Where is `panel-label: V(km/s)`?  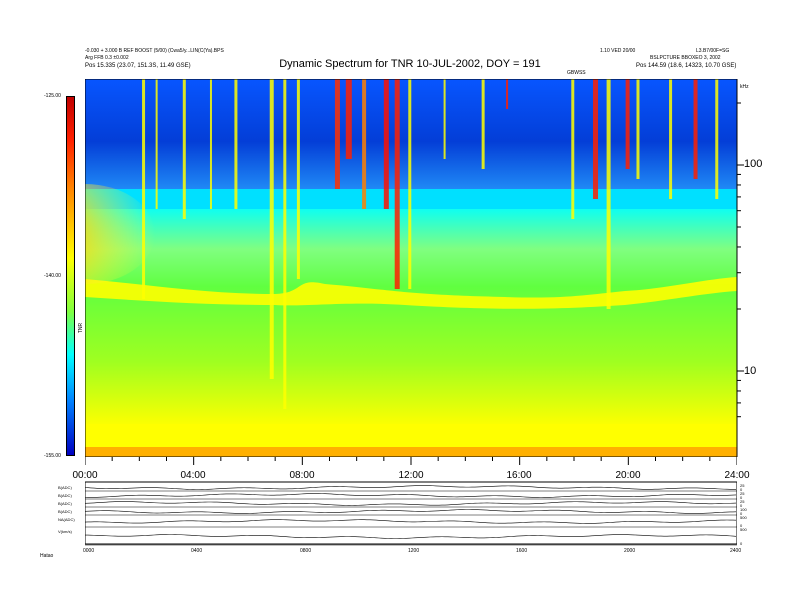
panel-label: V(km/s) is located at coordinates (65, 531).